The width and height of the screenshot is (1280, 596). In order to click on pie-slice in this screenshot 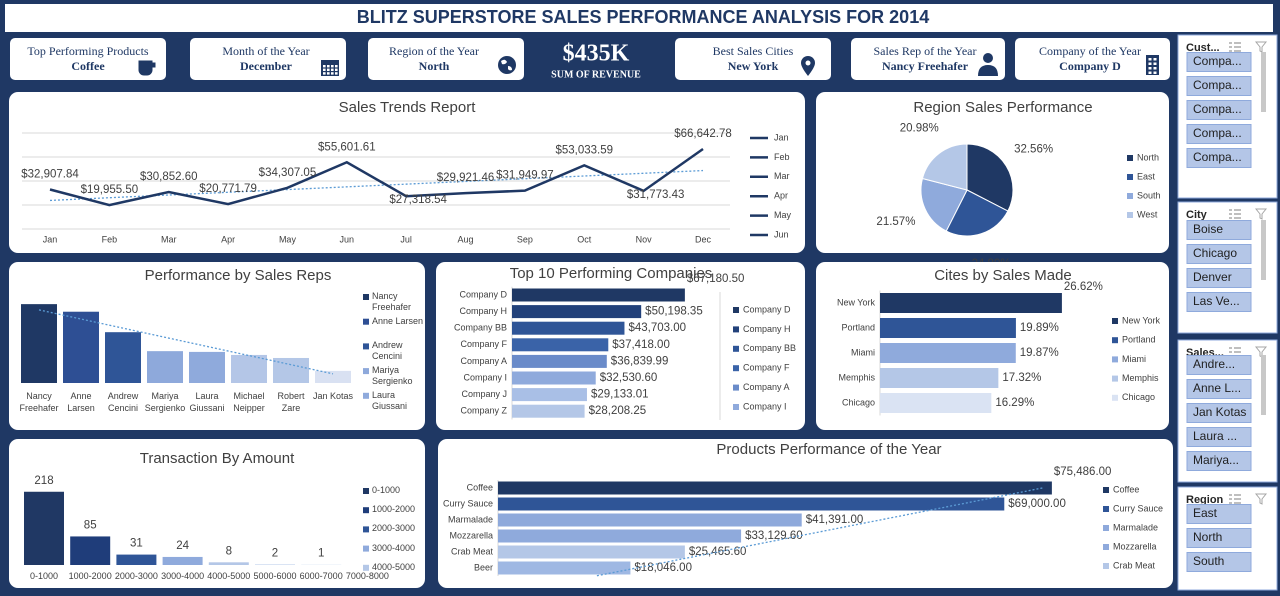, I will do `click(990, 177)`.